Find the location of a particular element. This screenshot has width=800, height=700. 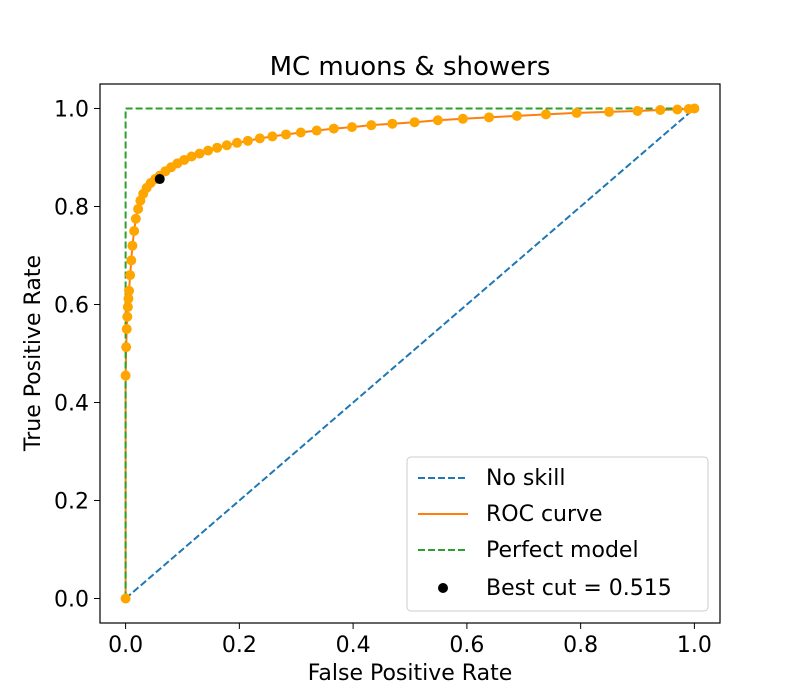

legend-box is located at coordinates (557, 534).